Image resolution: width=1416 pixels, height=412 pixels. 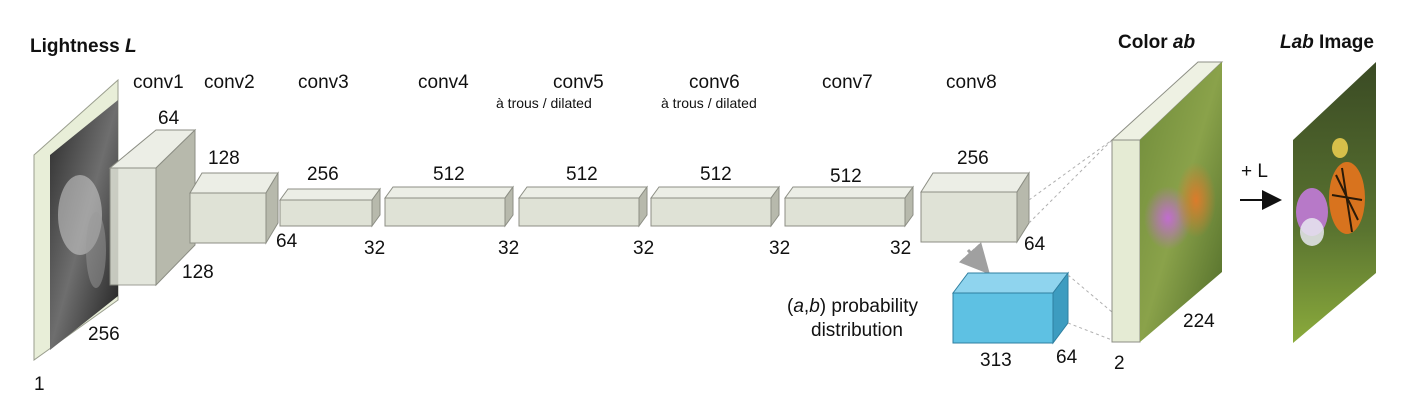 What do you see at coordinates (849, 206) in the screenshot?
I see `conv7-block` at bounding box center [849, 206].